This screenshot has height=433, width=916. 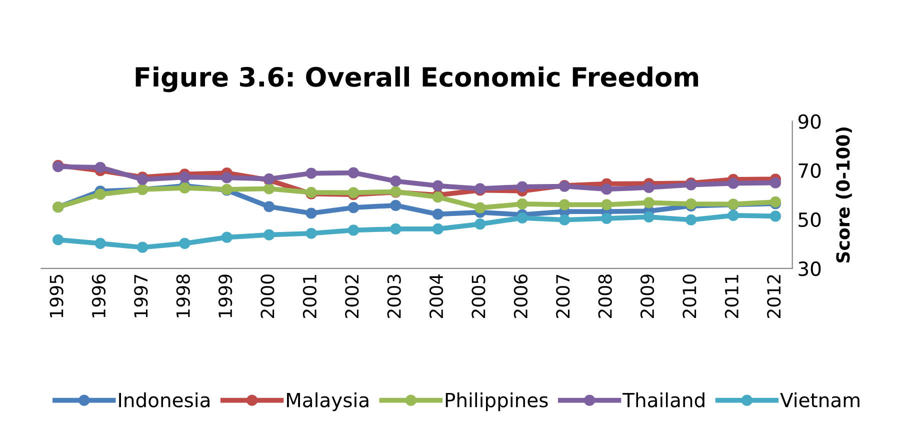 What do you see at coordinates (394, 296) in the screenshot?
I see `x-tick-label: 2003` at bounding box center [394, 296].